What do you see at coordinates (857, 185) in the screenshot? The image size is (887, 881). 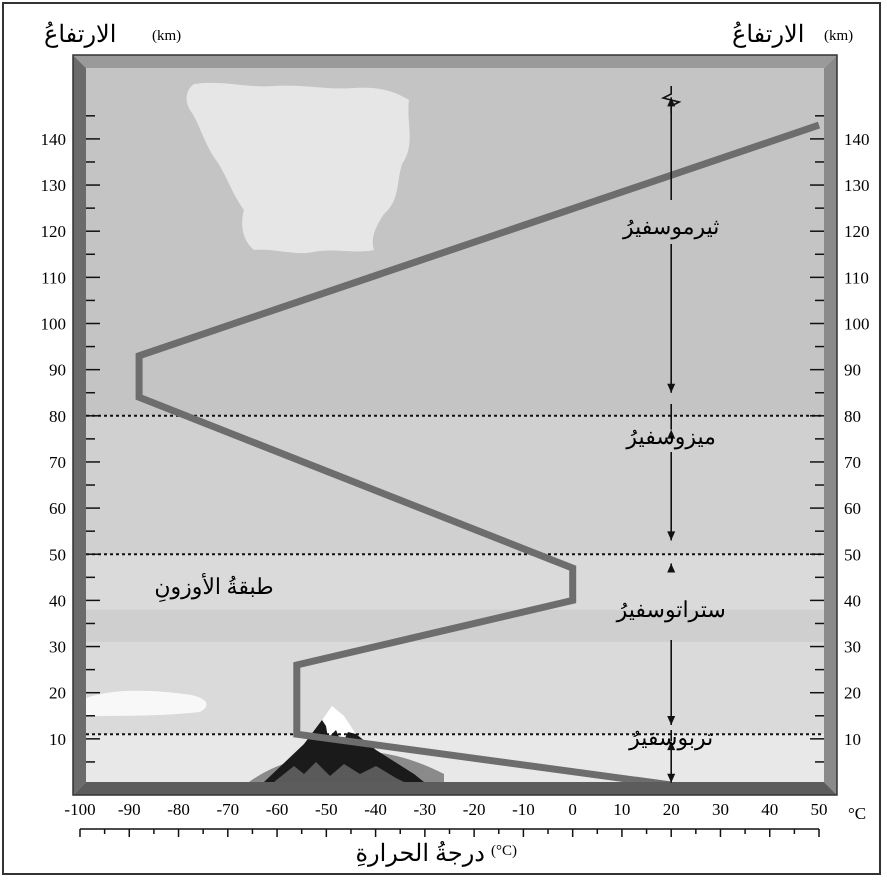 I see `y-tick-label-right: 130` at bounding box center [857, 185].